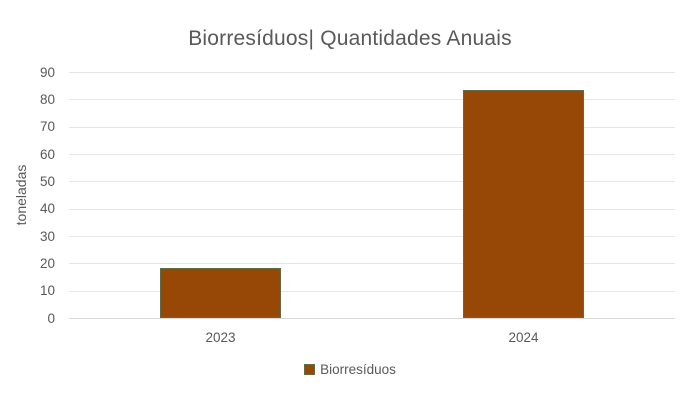 This screenshot has height=412, width=700. What do you see at coordinates (47, 263) in the screenshot?
I see `y-tick-label-20: 20` at bounding box center [47, 263].